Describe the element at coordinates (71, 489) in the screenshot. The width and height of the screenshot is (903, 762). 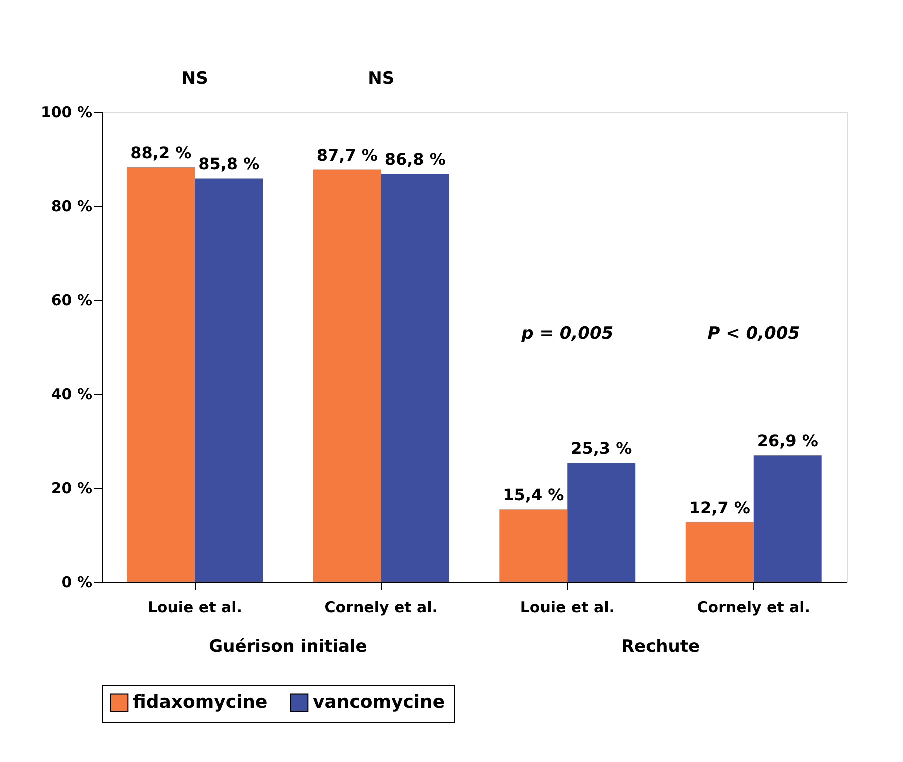
I see `y-tick-label: 20 %` at that location.